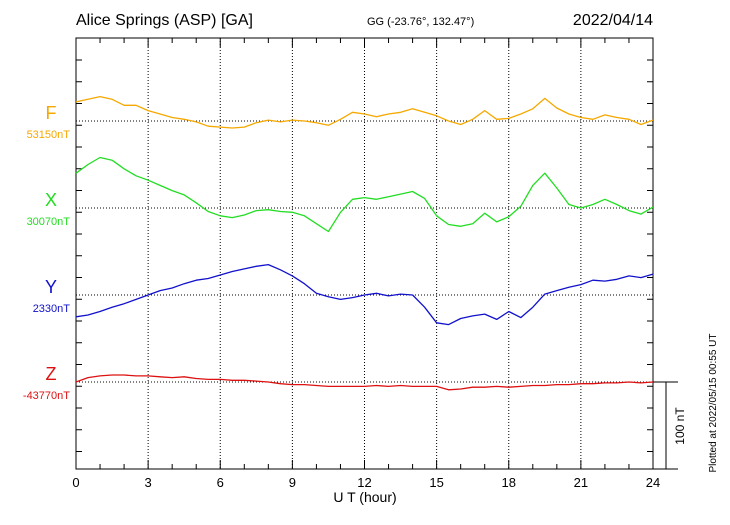 The height and width of the screenshot is (525, 730). Describe the element at coordinates (364, 112) in the screenshot. I see `series-line-f` at that location.